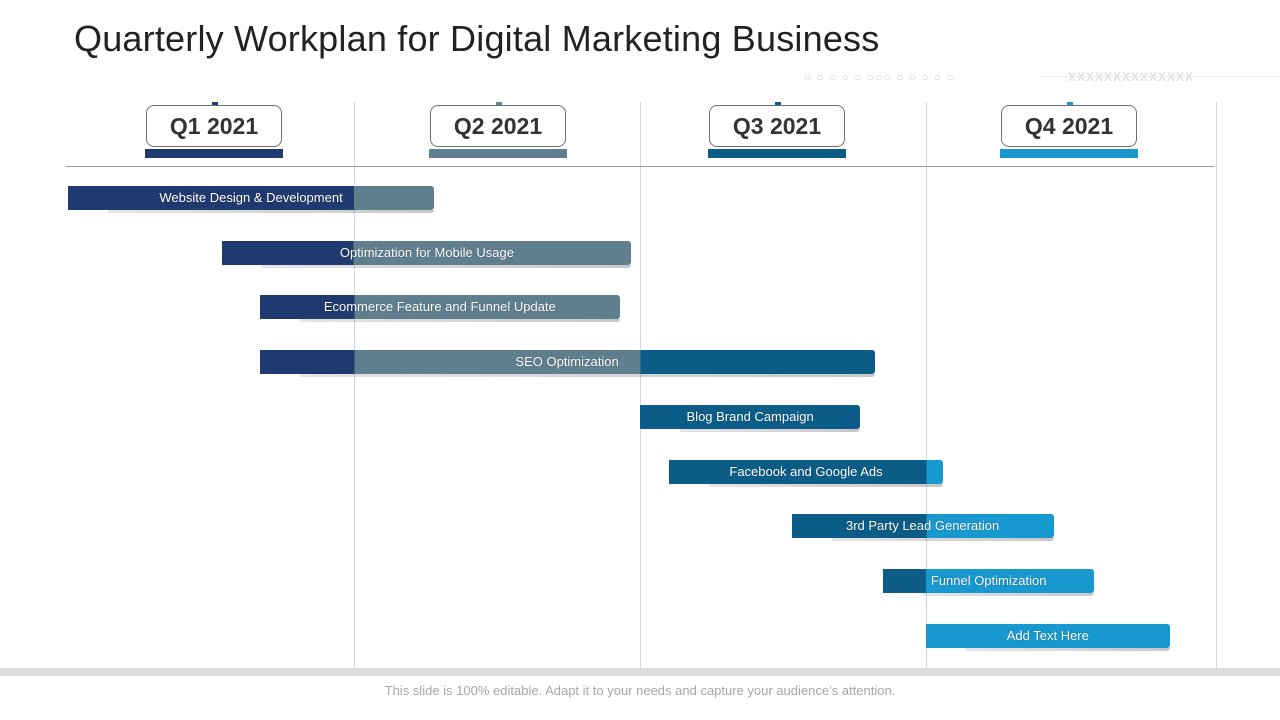 The image size is (1280, 720). What do you see at coordinates (879, 77) in the screenshot?
I see `decorative-circles: ○ ○ ○ ○ ○ ○○○ ○ ○ ○ ○ ○` at bounding box center [879, 77].